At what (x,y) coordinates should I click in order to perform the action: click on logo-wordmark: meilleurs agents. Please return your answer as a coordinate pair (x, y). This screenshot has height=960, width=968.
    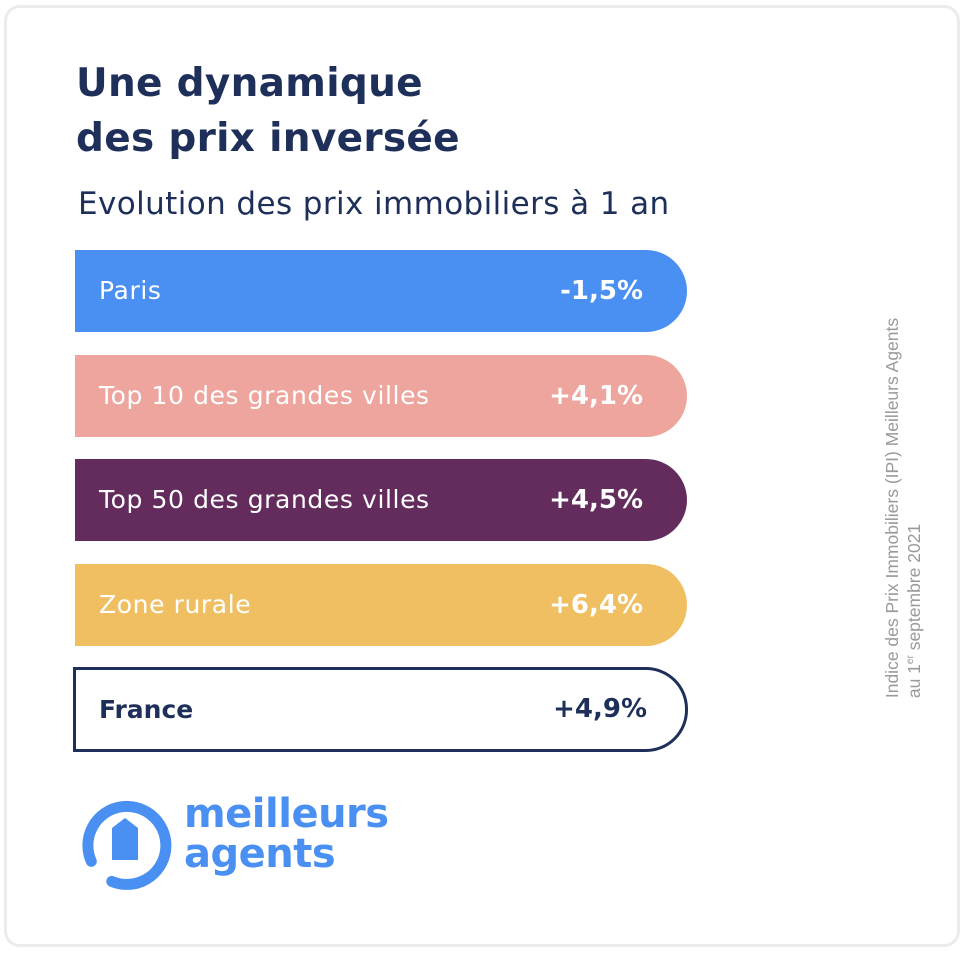
    Looking at the image, I should click on (286, 834).